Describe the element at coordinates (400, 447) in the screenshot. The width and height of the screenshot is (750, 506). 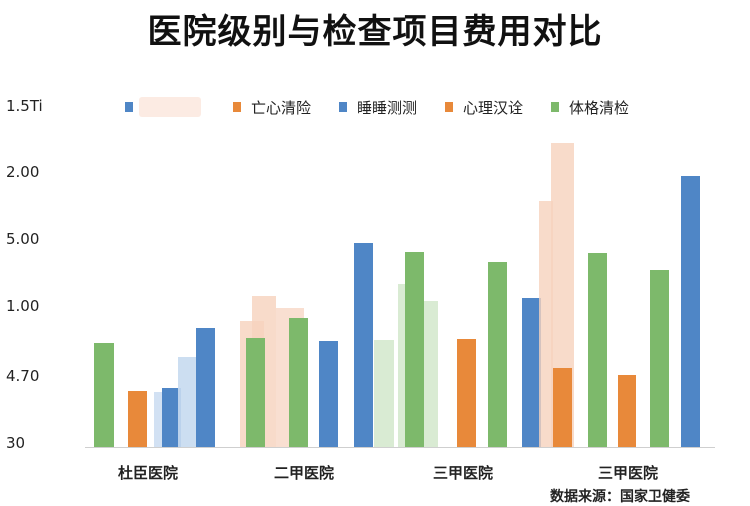
I see `x-axis-line` at that location.